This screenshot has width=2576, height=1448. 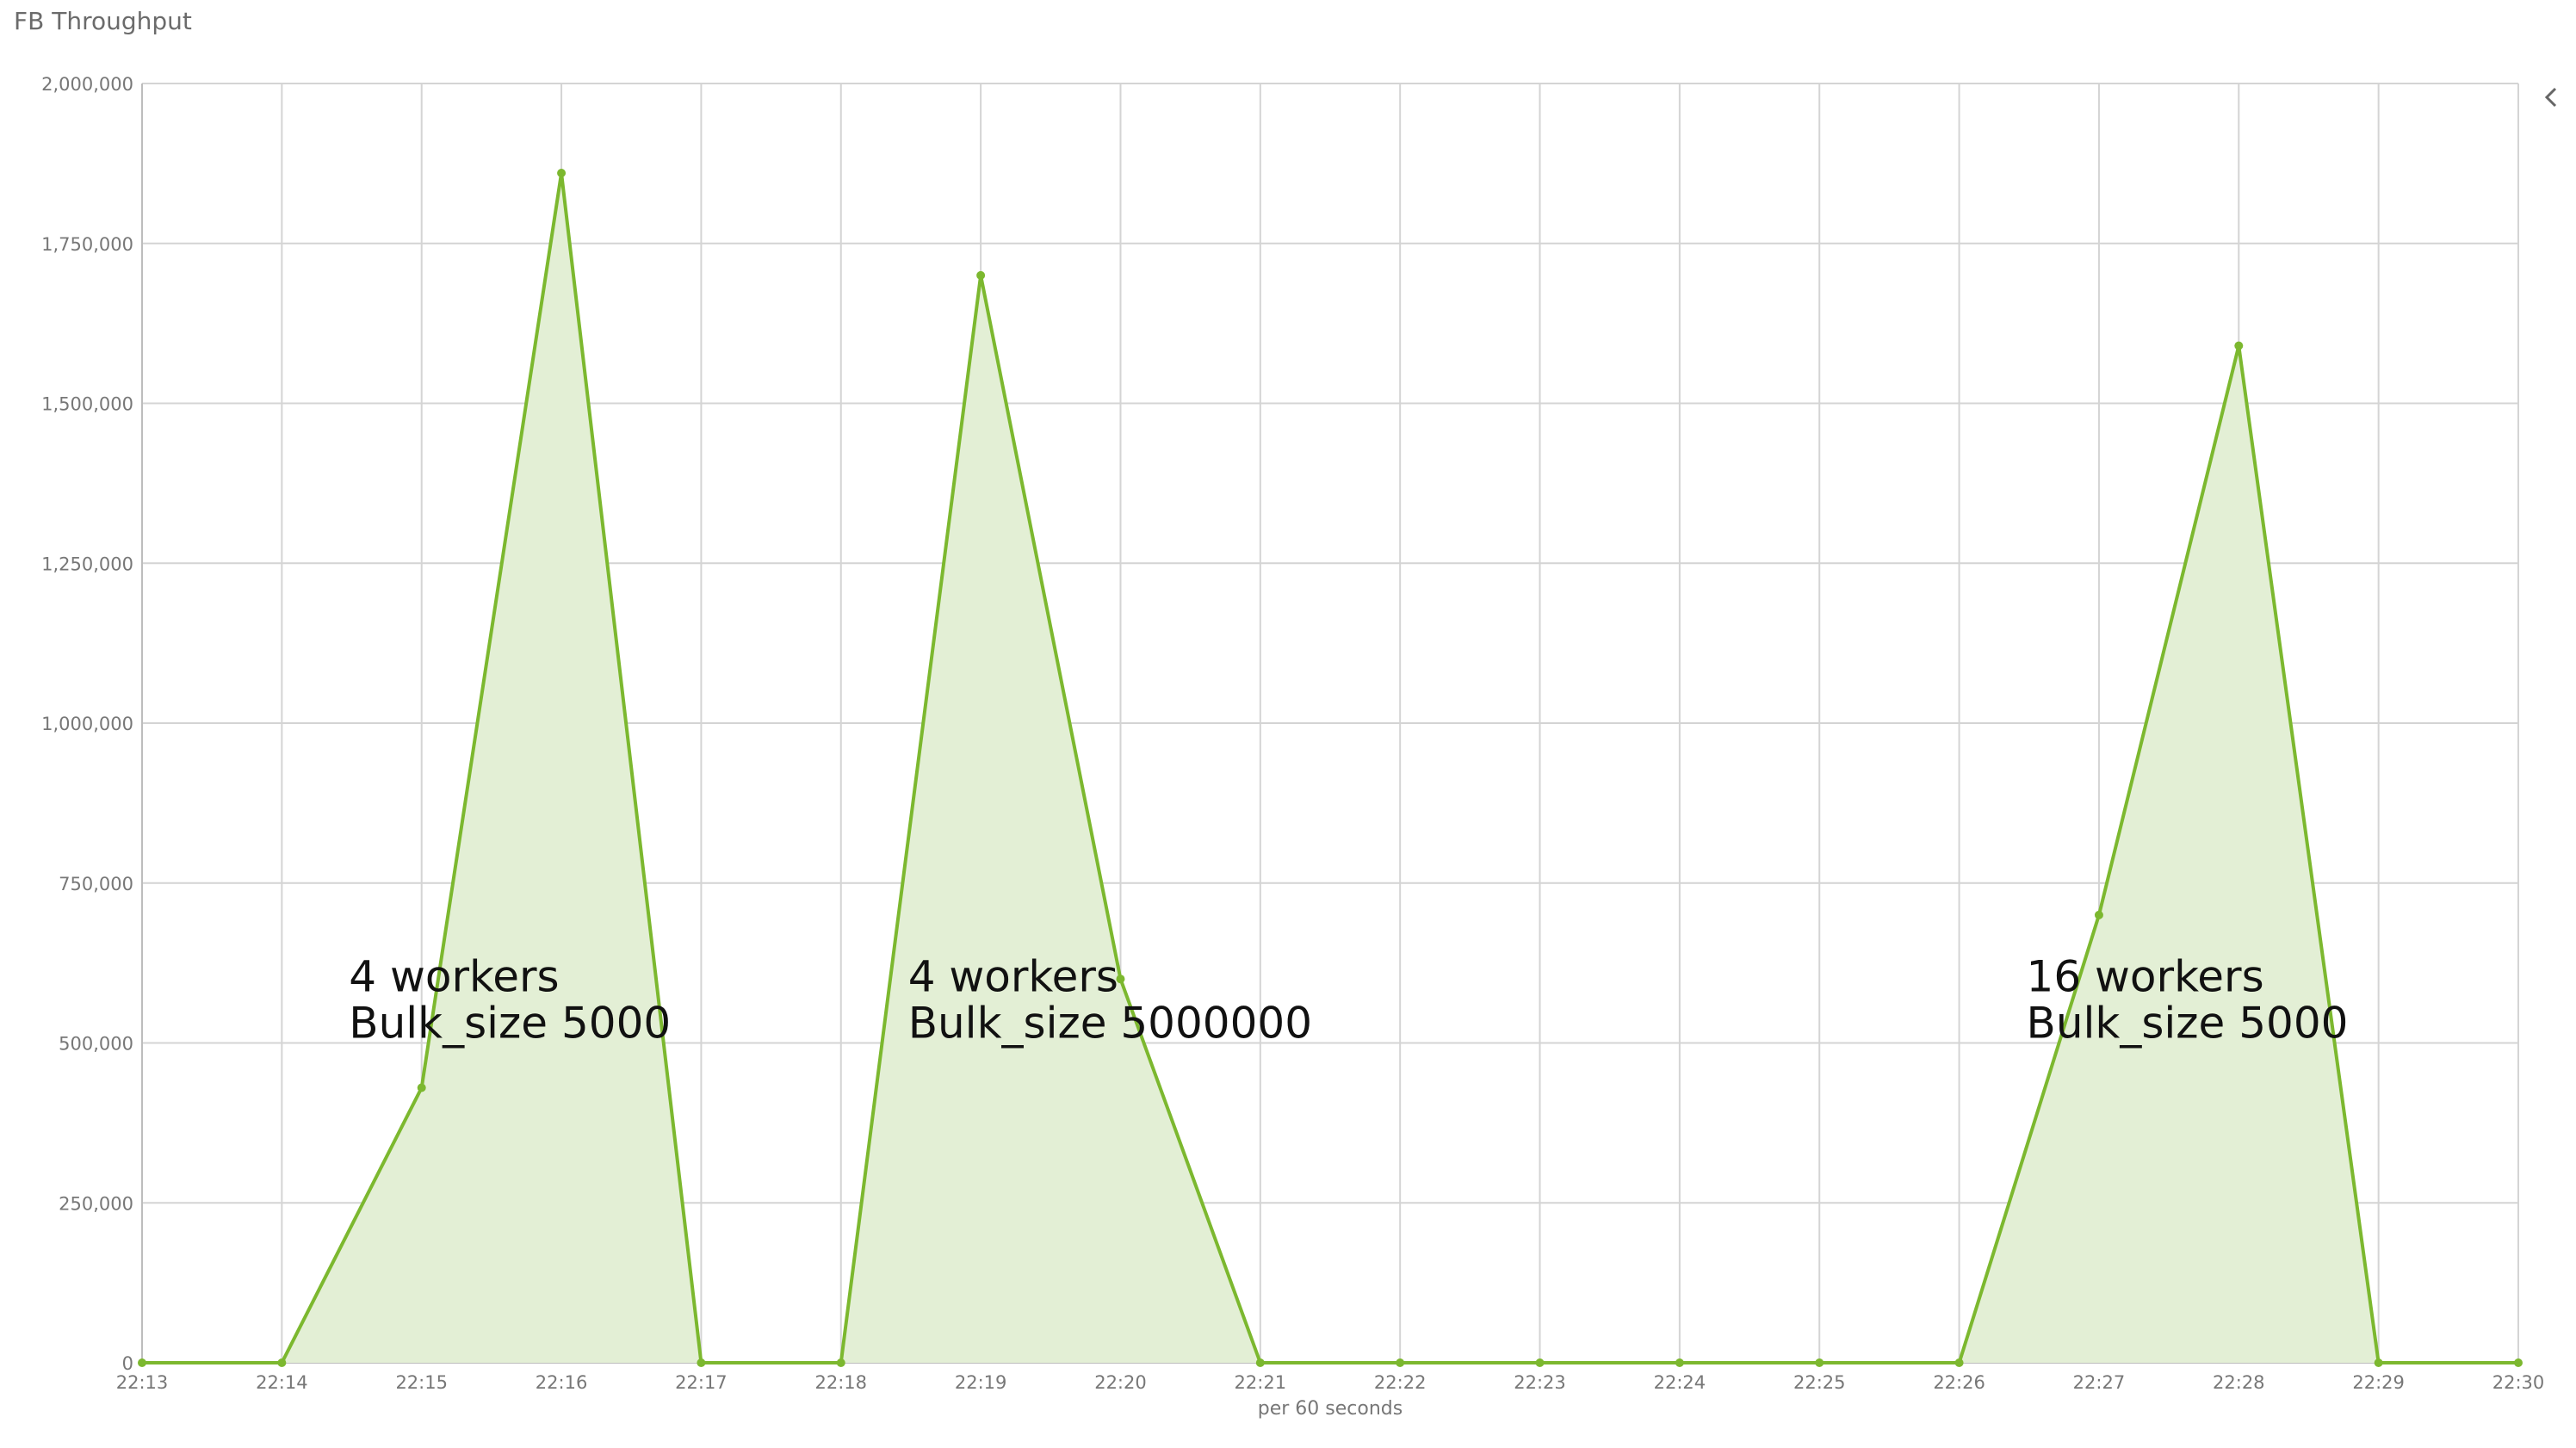 What do you see at coordinates (2551, 97) in the screenshot?
I see `chevron-left-icon` at bounding box center [2551, 97].